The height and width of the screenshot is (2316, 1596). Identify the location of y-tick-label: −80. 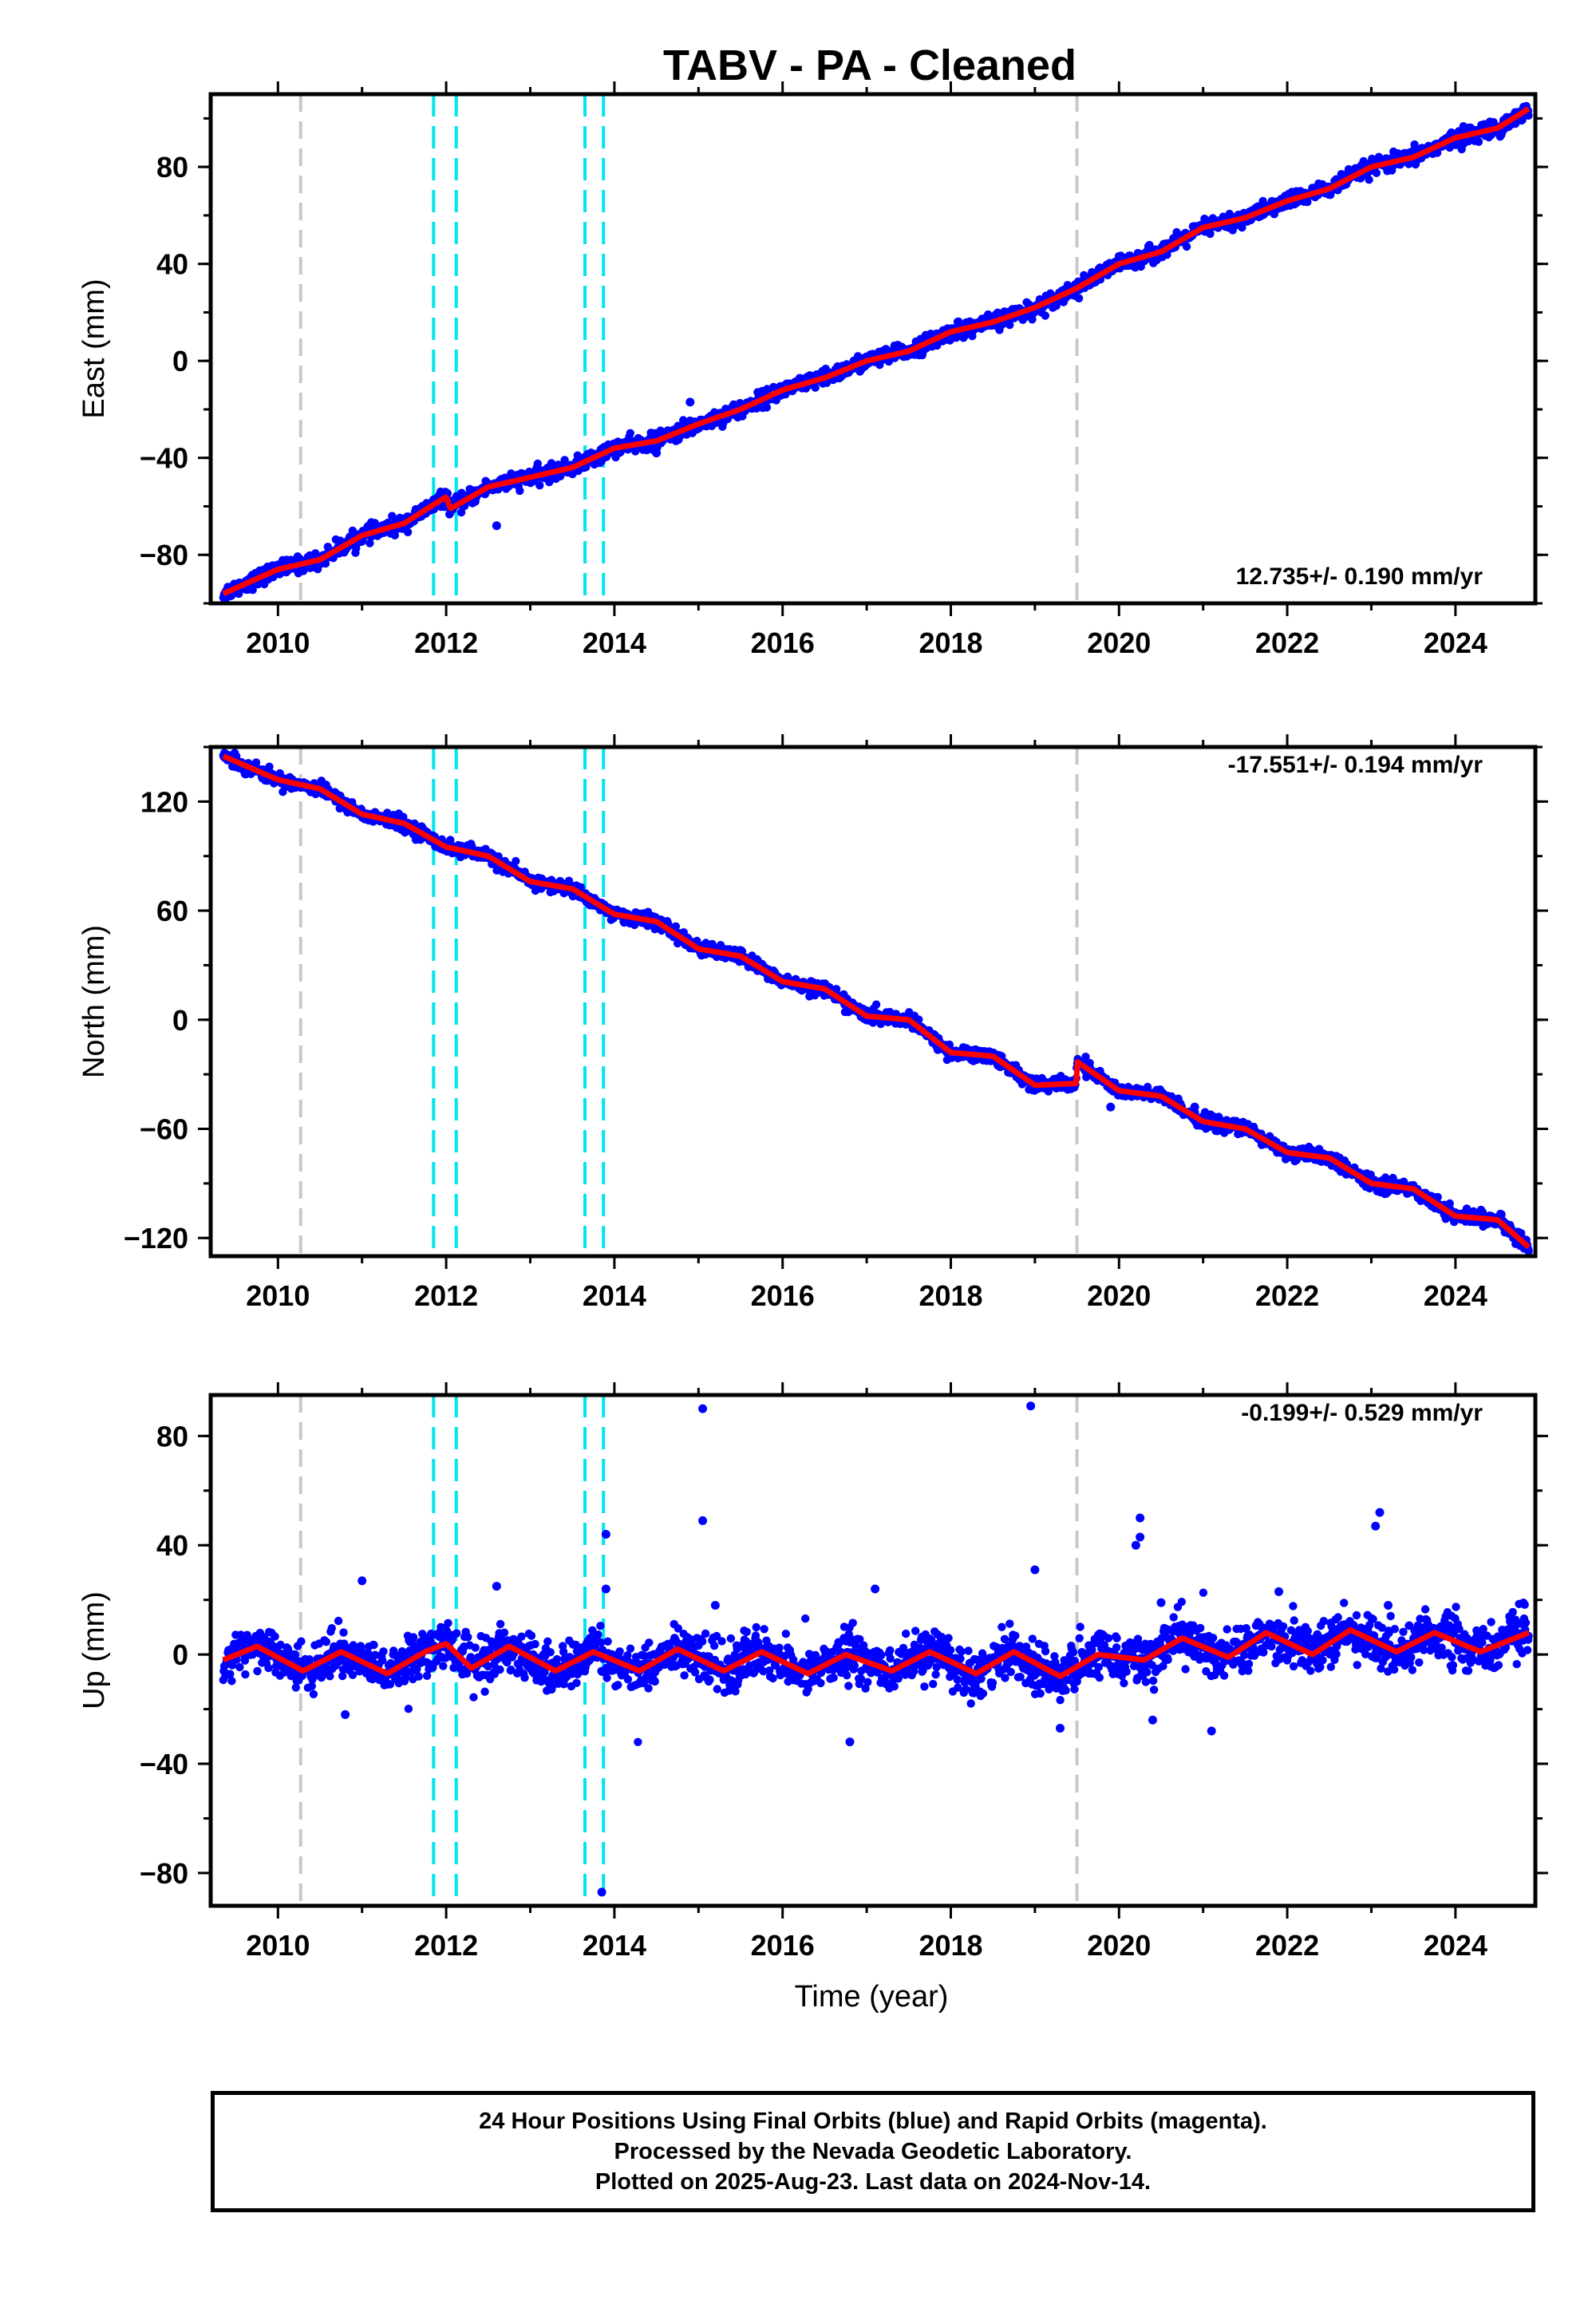
(164, 555).